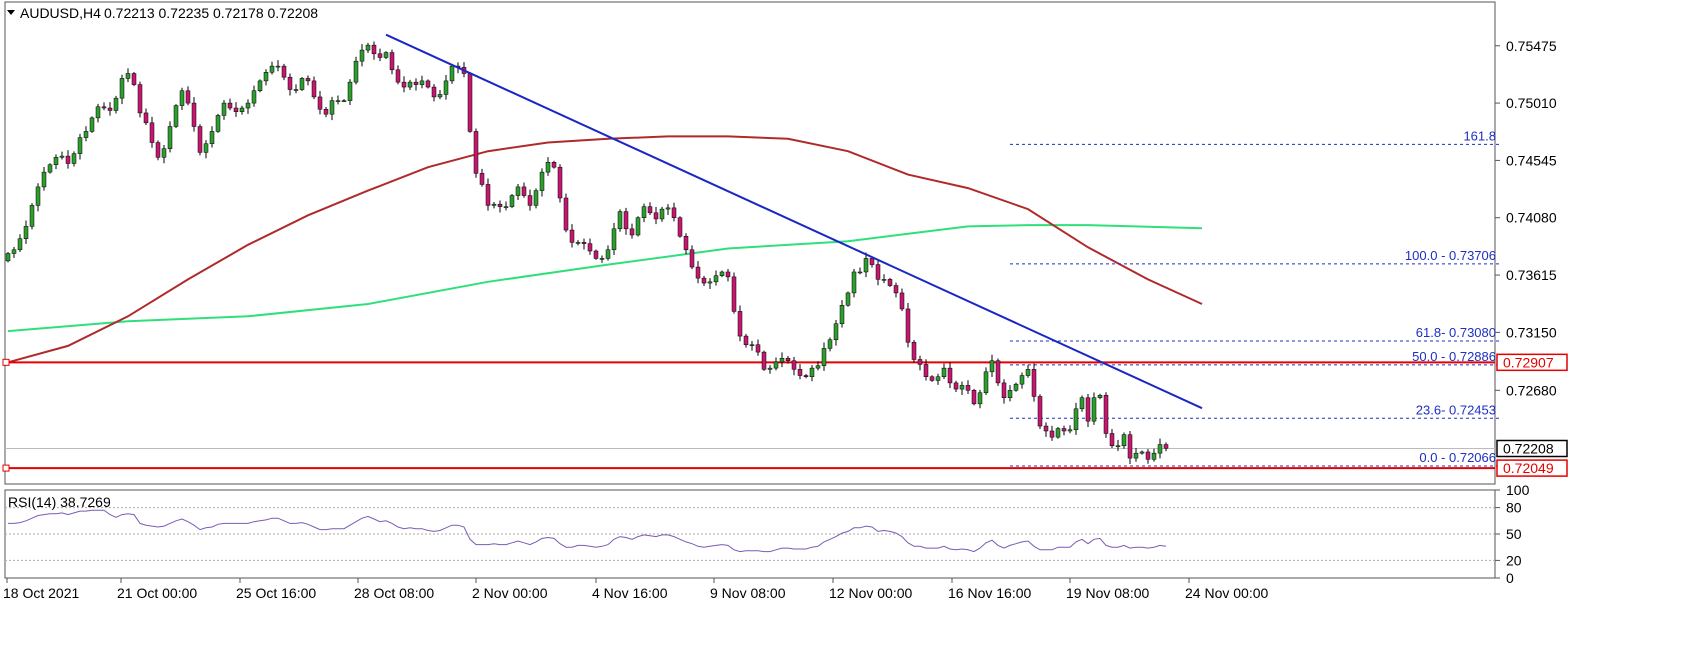 The image size is (1700, 656). I want to click on fib-level-label: 0.0 - 0.72066, so click(1457, 457).